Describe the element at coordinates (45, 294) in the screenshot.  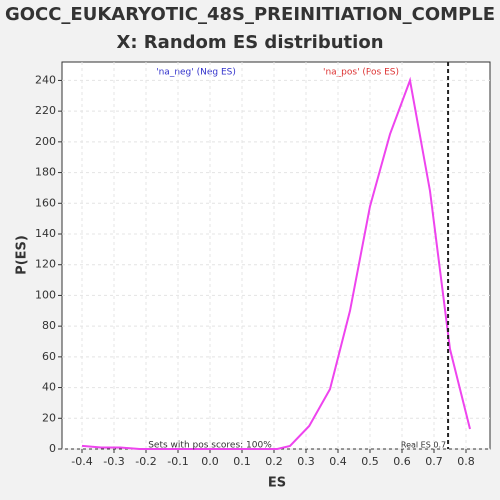
I see `y-tick-label: 100` at that location.